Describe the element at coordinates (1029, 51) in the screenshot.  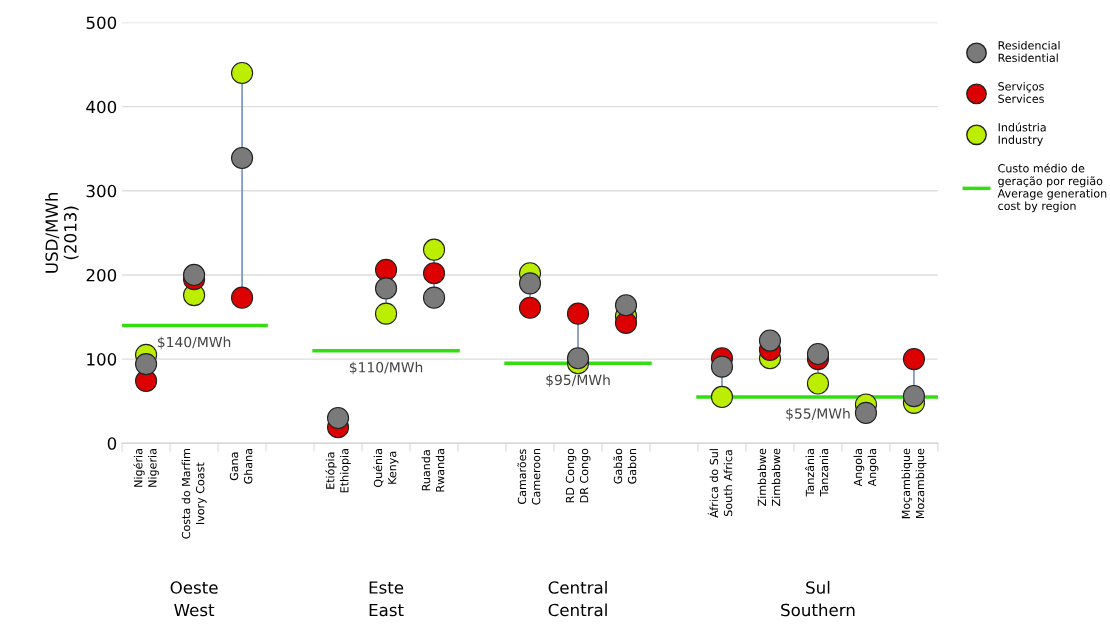
I see `legend-label: Residencial Residential` at that location.